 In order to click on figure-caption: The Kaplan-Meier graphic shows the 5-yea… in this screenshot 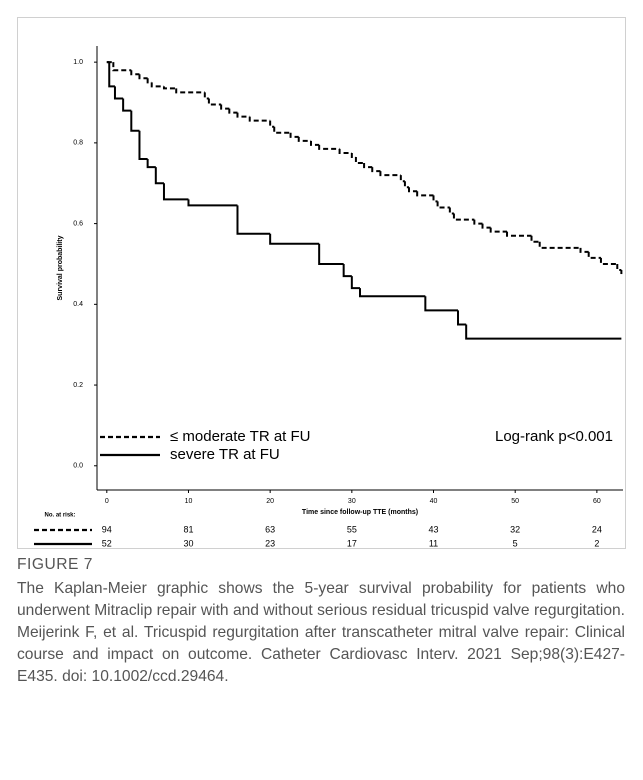, I will do `click(321, 632)`.